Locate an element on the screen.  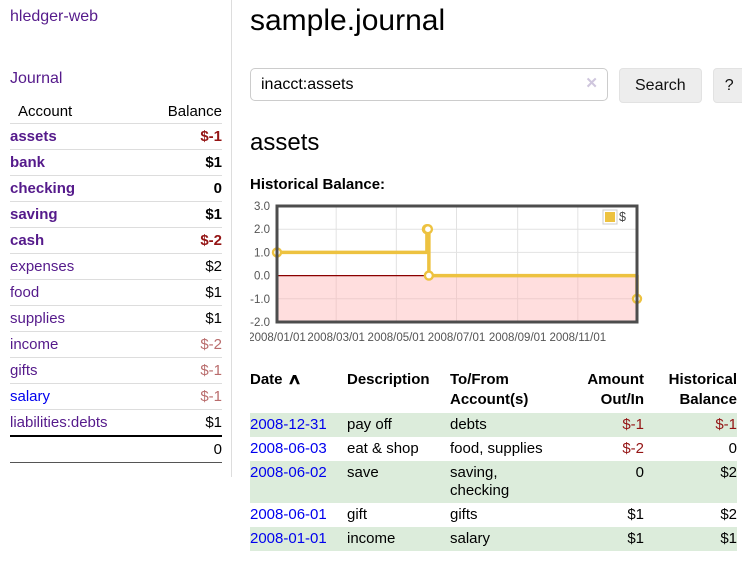
transaction-date-cell: 2008-06-01 is located at coordinates (298, 515).